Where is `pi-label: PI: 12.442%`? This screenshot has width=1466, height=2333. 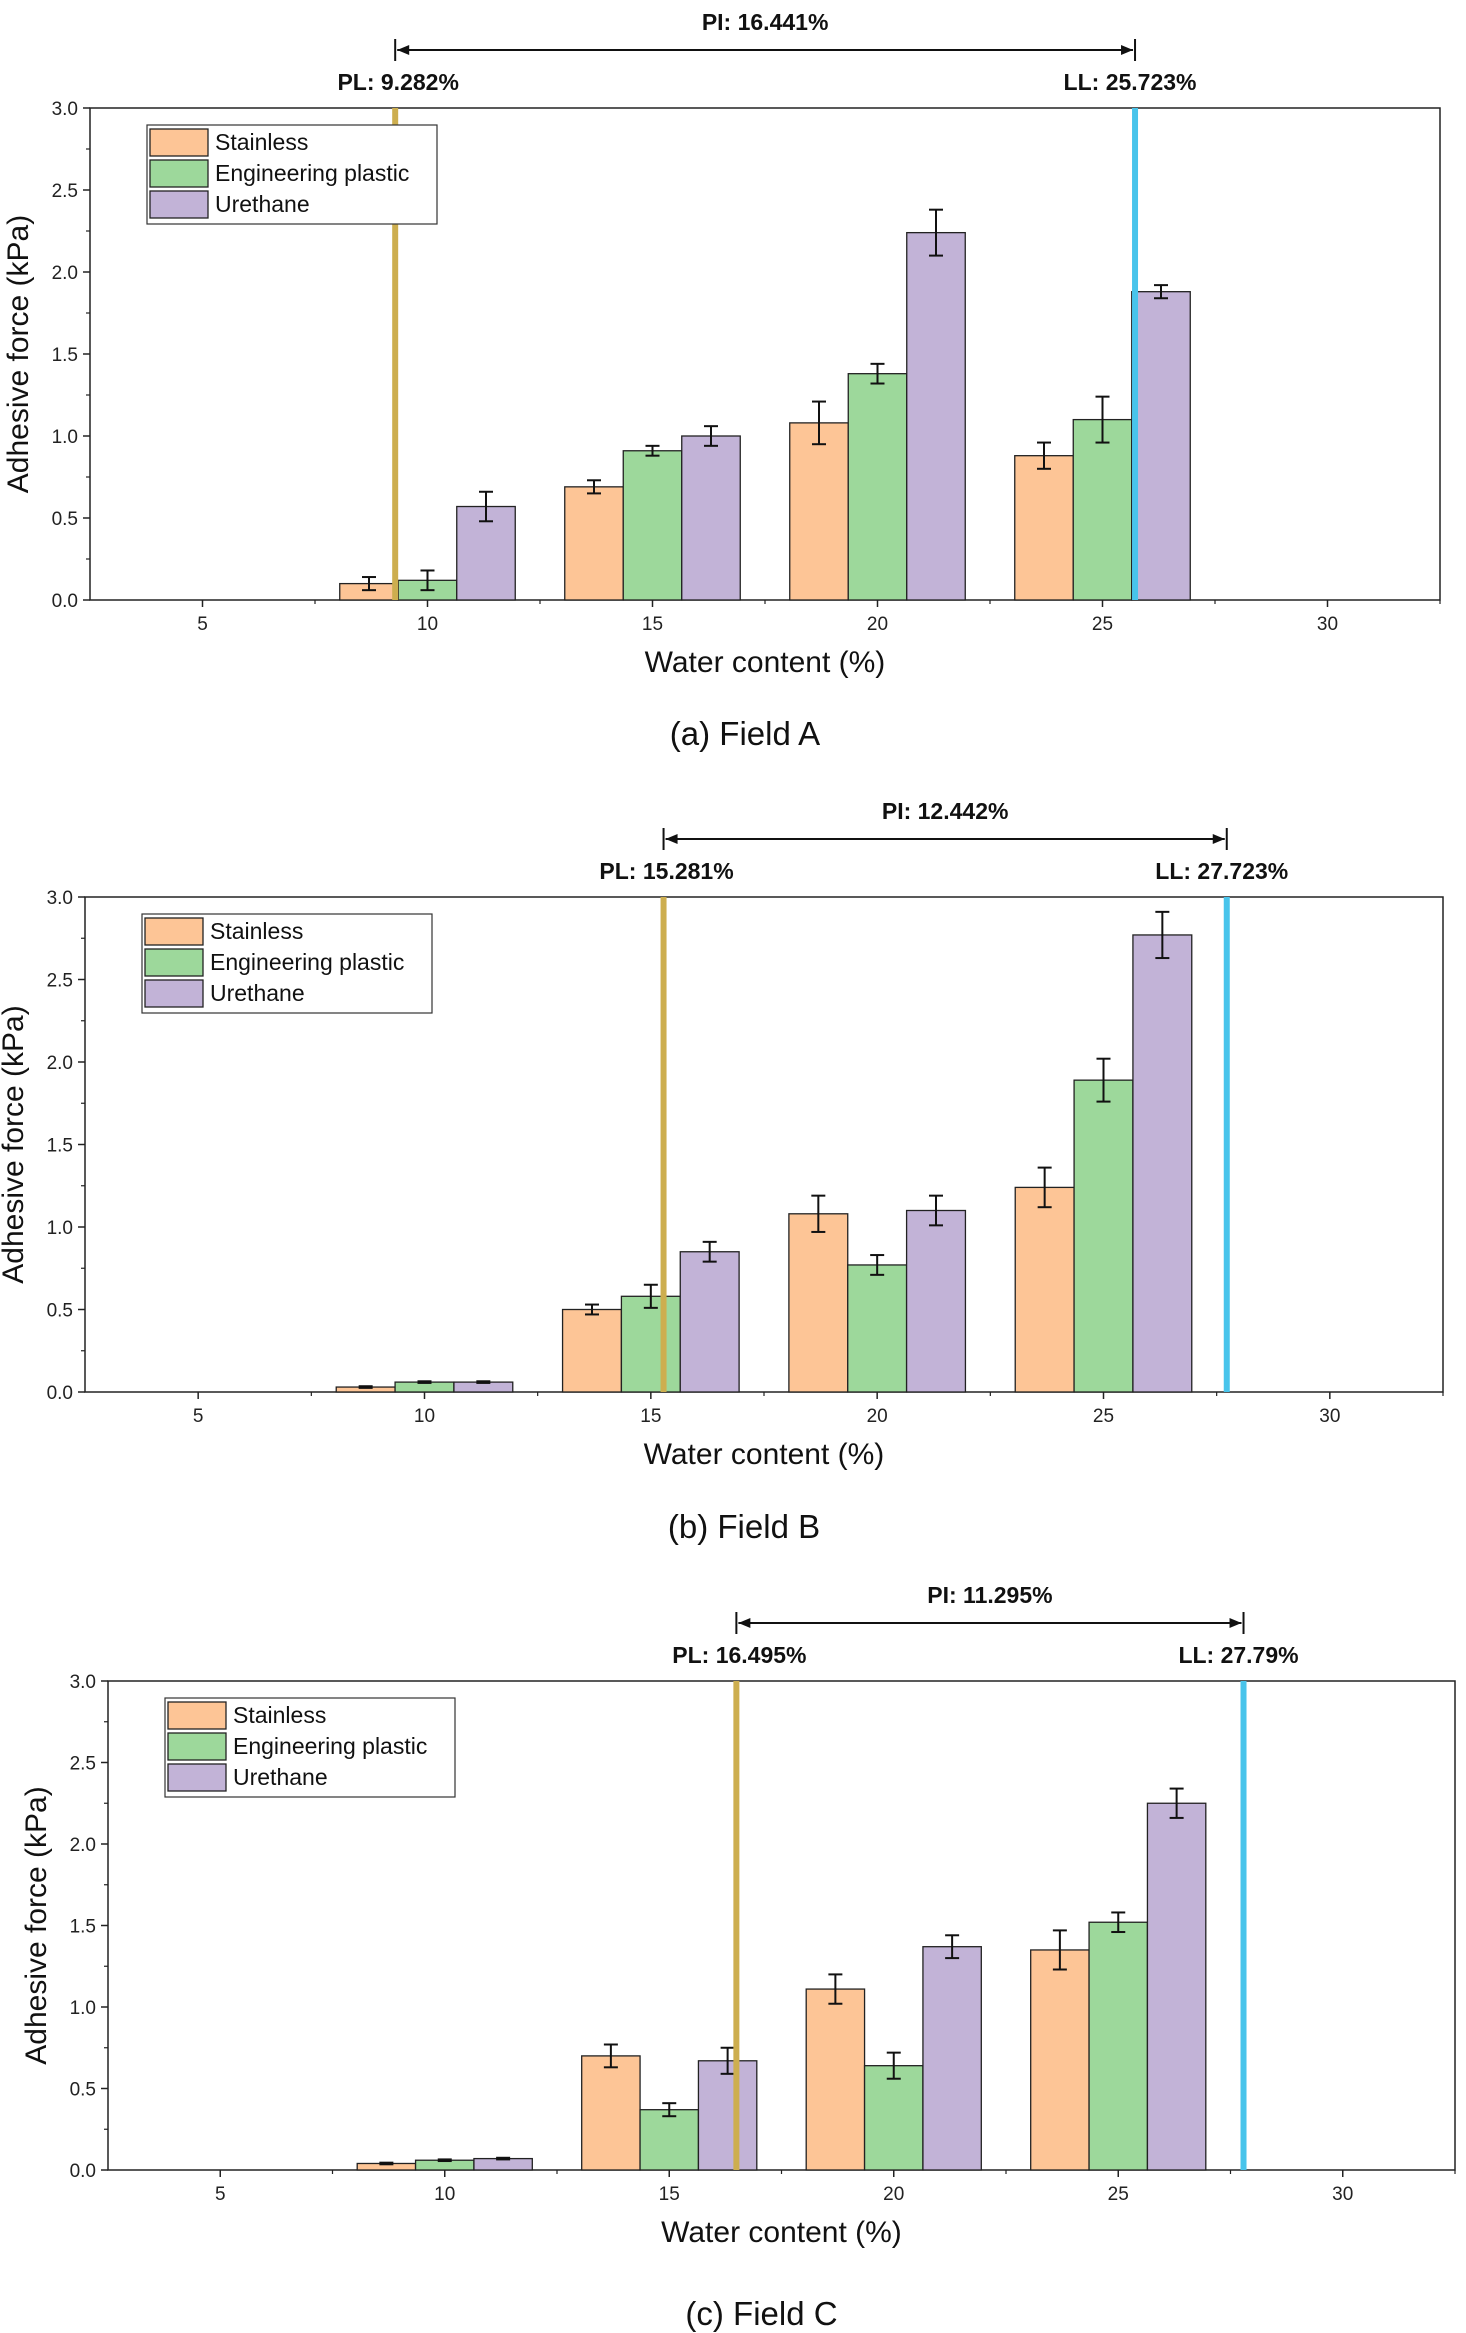
pi-label: PI: 12.442% is located at coordinates (945, 811).